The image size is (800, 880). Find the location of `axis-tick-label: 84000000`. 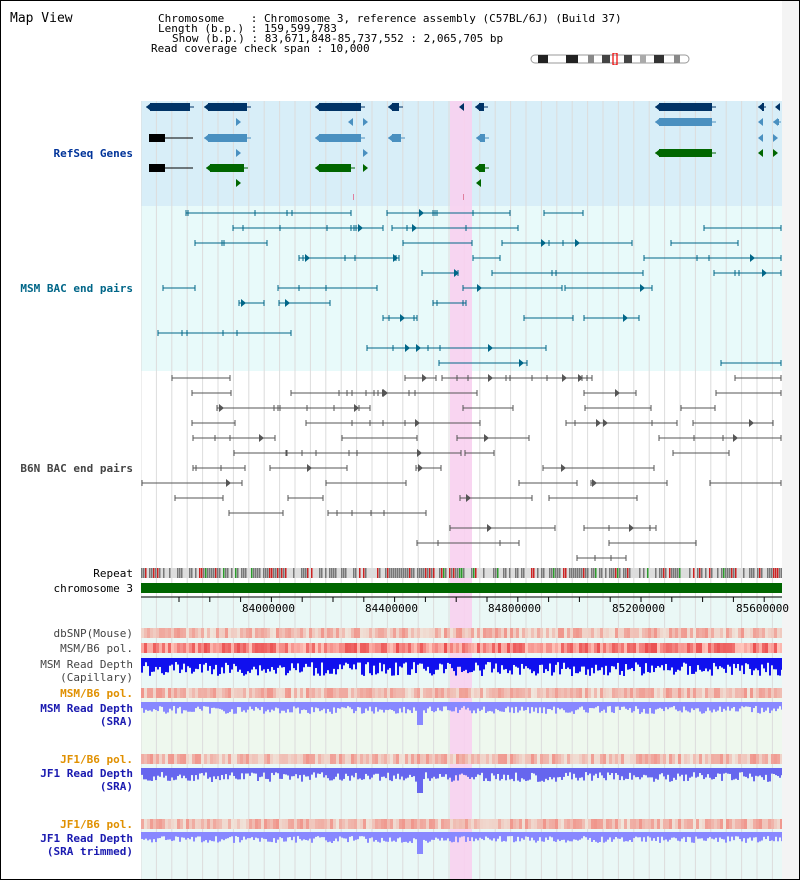

axis-tick-label: 84000000 is located at coordinates (268, 608).